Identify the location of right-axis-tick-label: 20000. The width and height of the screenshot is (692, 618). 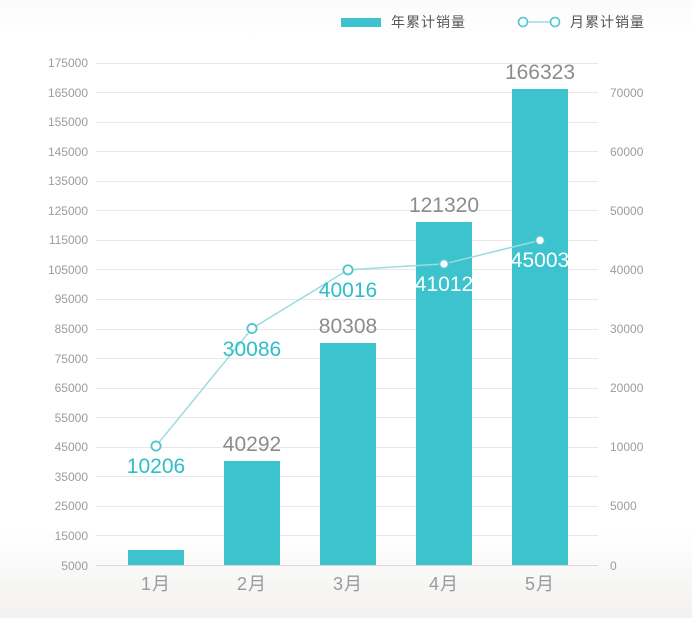
(627, 388).